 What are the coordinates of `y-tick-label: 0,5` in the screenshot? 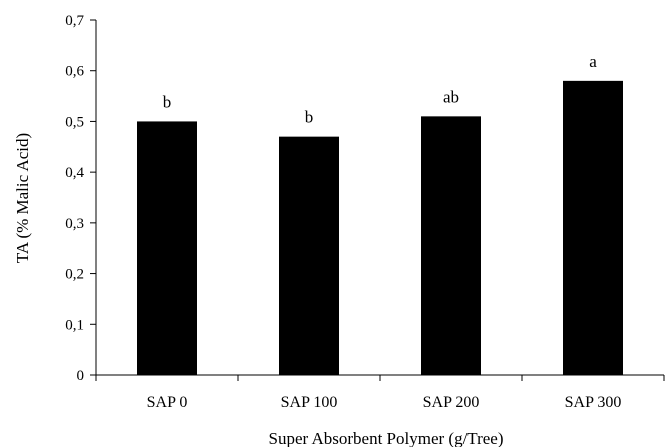 It's located at (74, 122).